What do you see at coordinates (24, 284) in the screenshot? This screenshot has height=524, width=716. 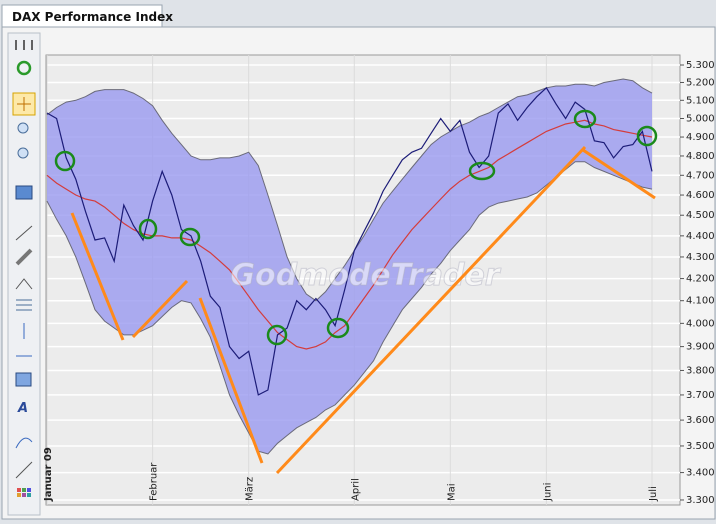 I see `tool-angle` at bounding box center [24, 284].